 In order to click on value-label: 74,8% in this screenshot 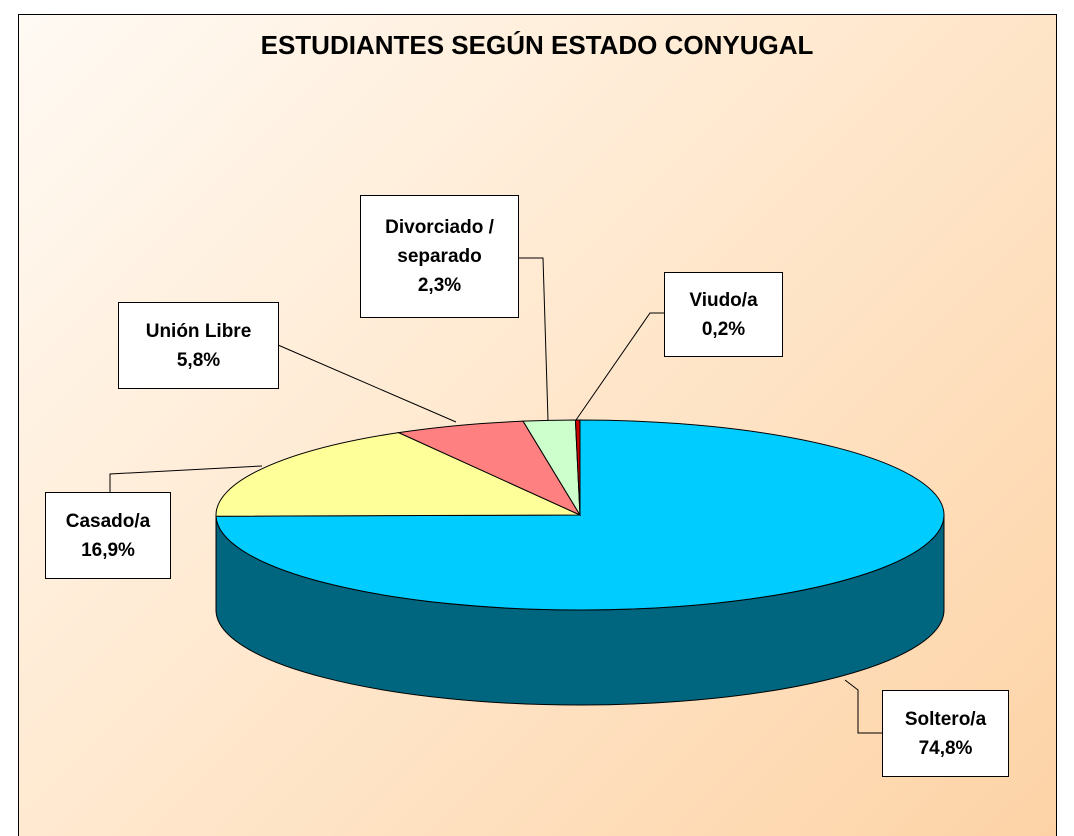, I will do `click(945, 748)`.